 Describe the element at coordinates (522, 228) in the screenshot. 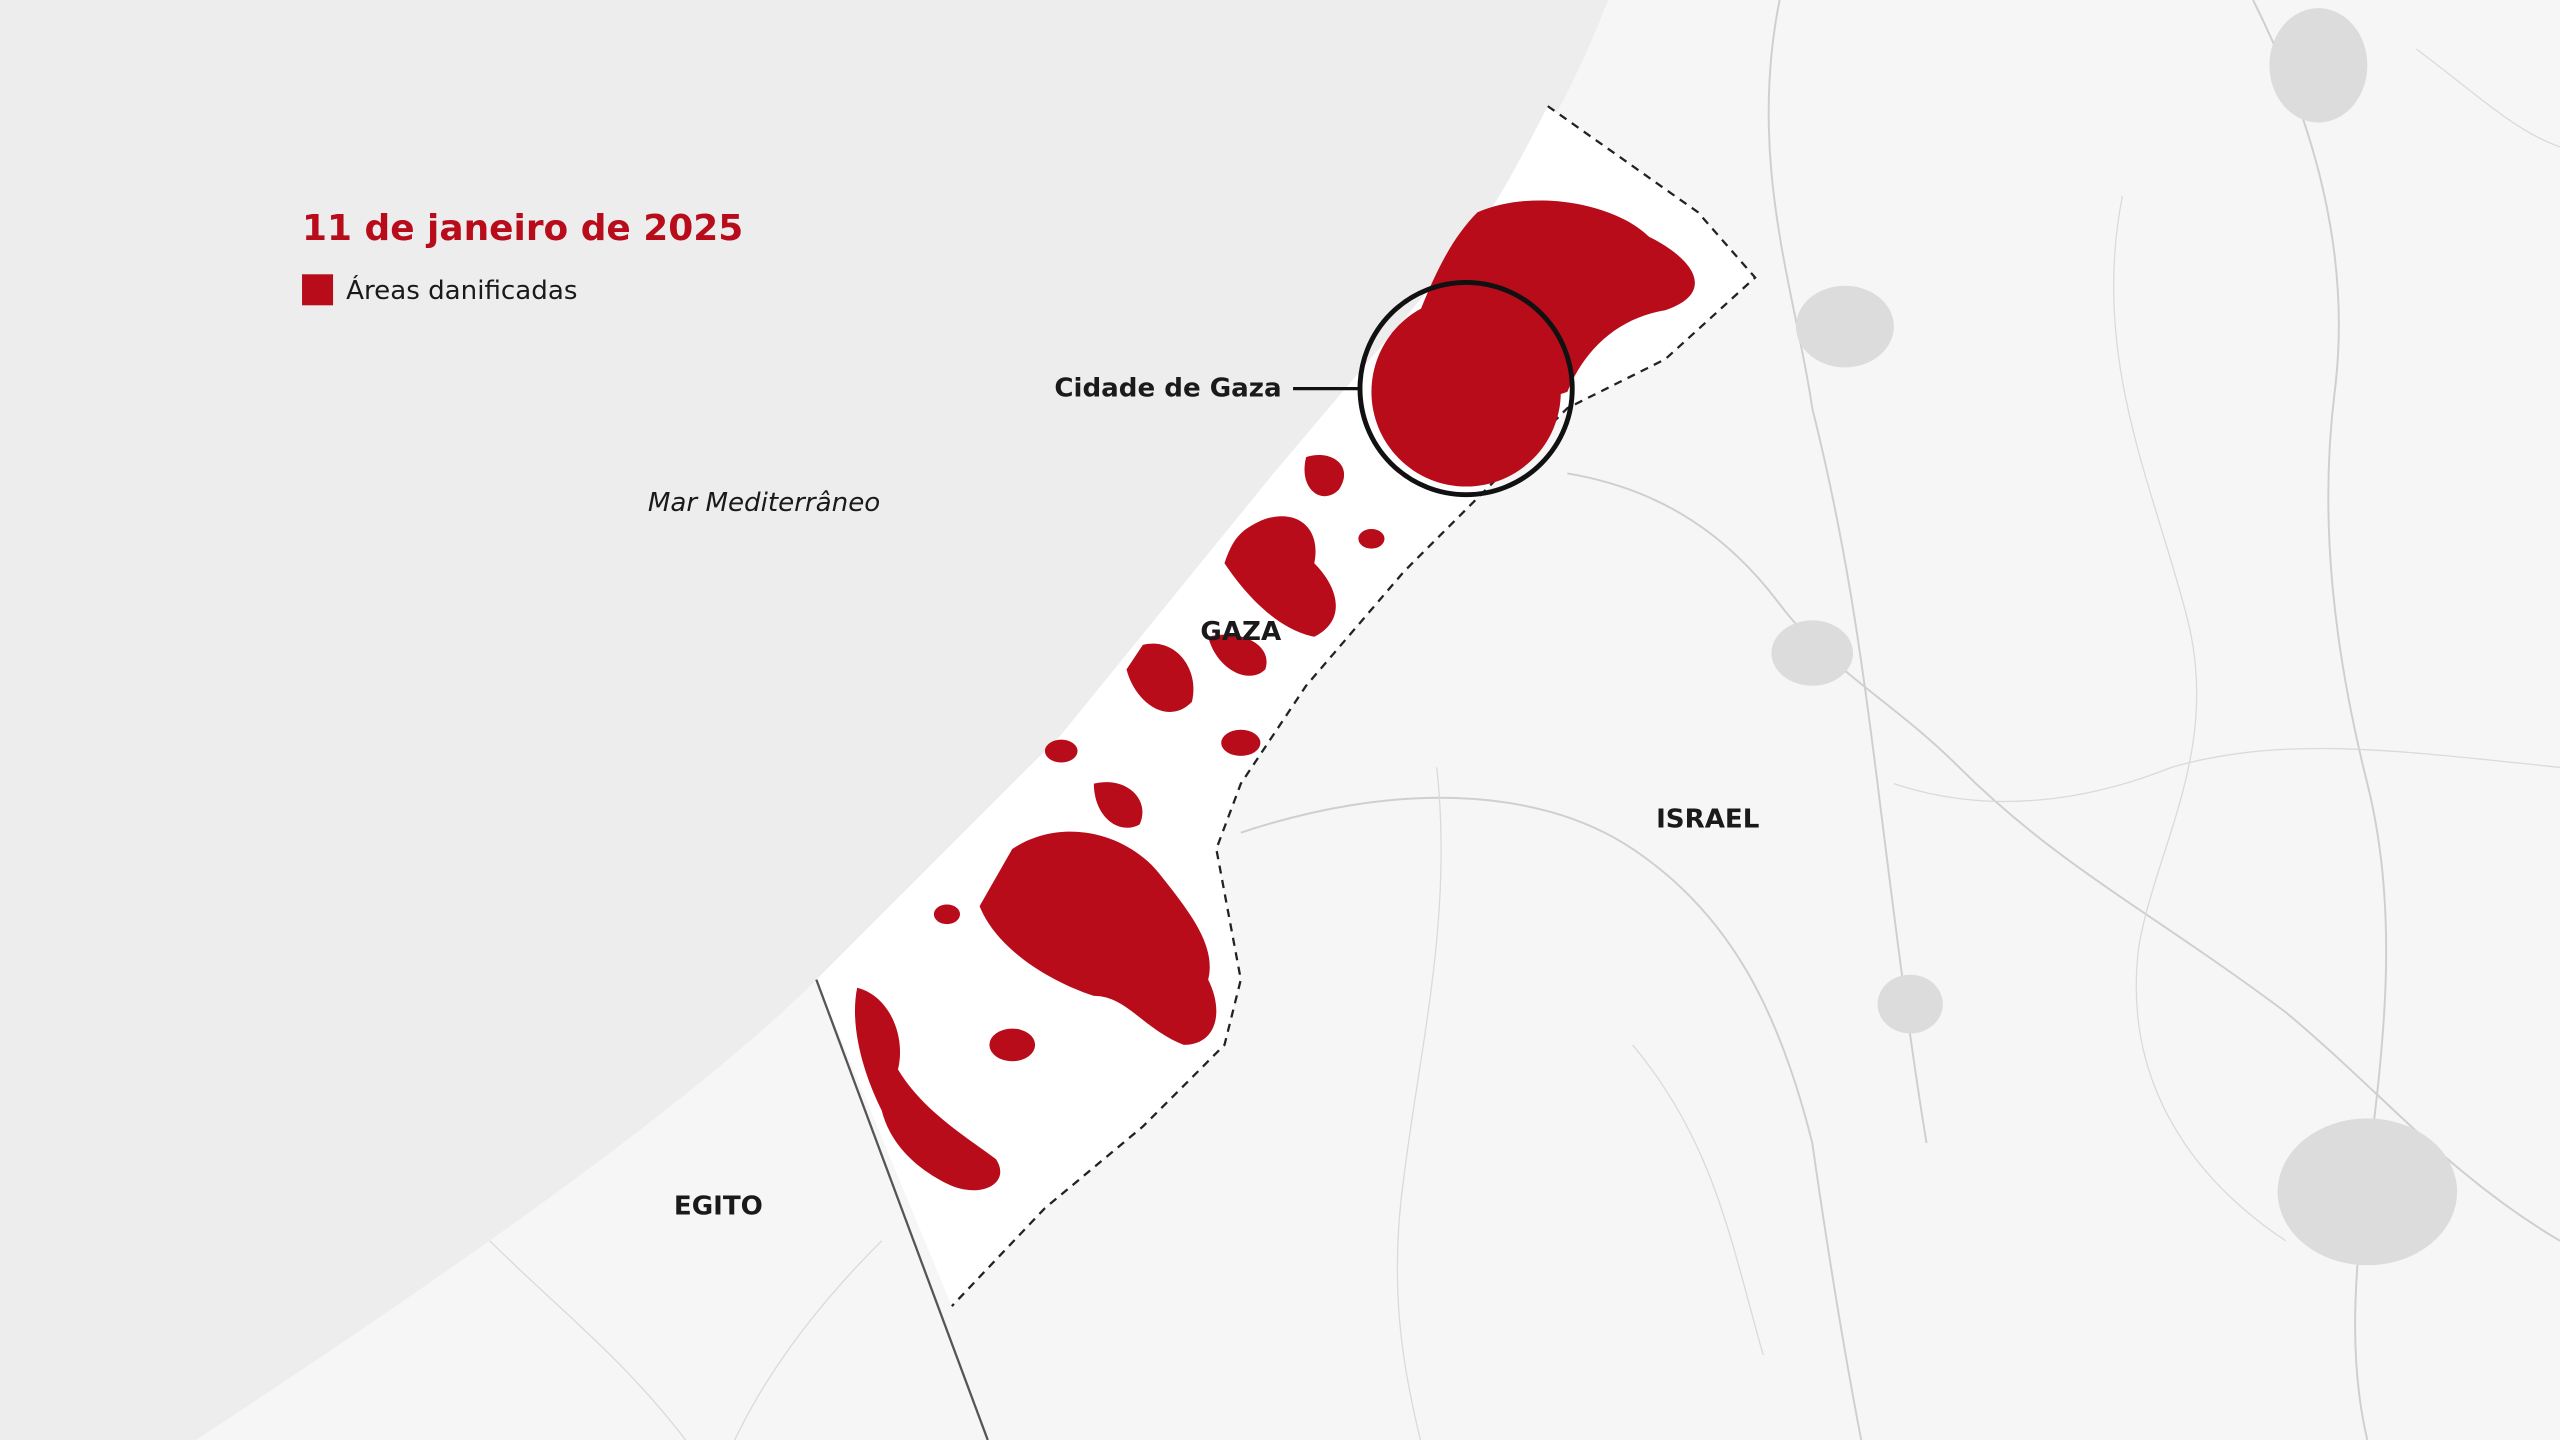

I see `title: 11 de janeiro de 2025` at that location.